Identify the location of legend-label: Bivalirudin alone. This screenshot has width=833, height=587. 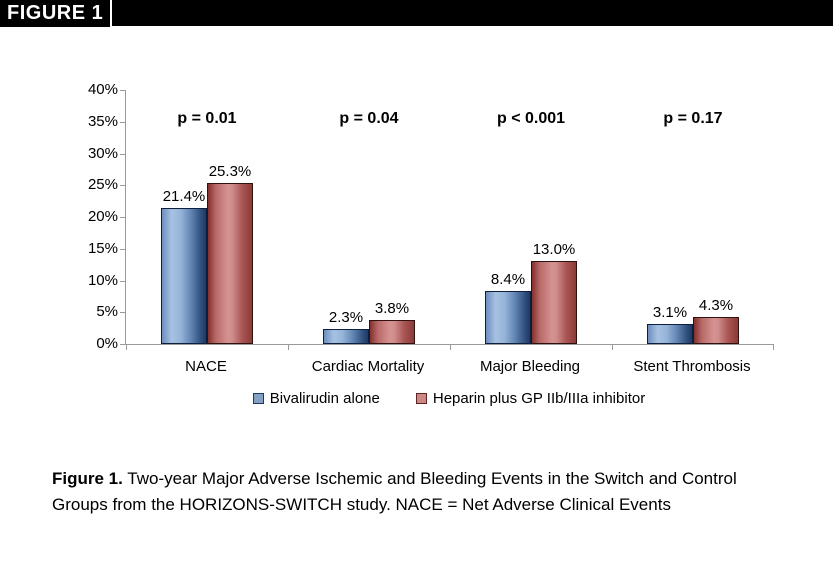
(324, 398).